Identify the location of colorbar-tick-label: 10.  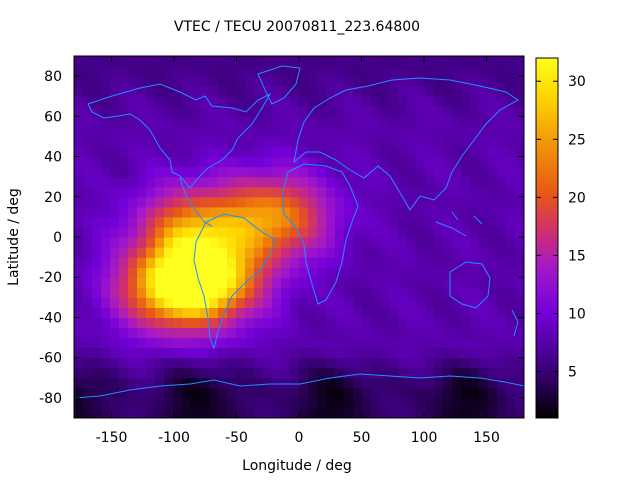
(577, 314).